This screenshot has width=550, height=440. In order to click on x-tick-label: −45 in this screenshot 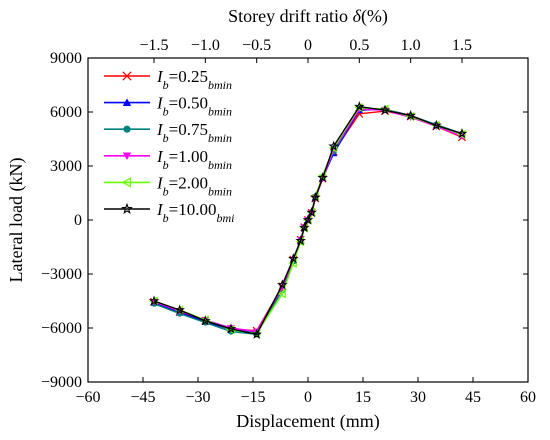, I will do `click(142, 397)`.